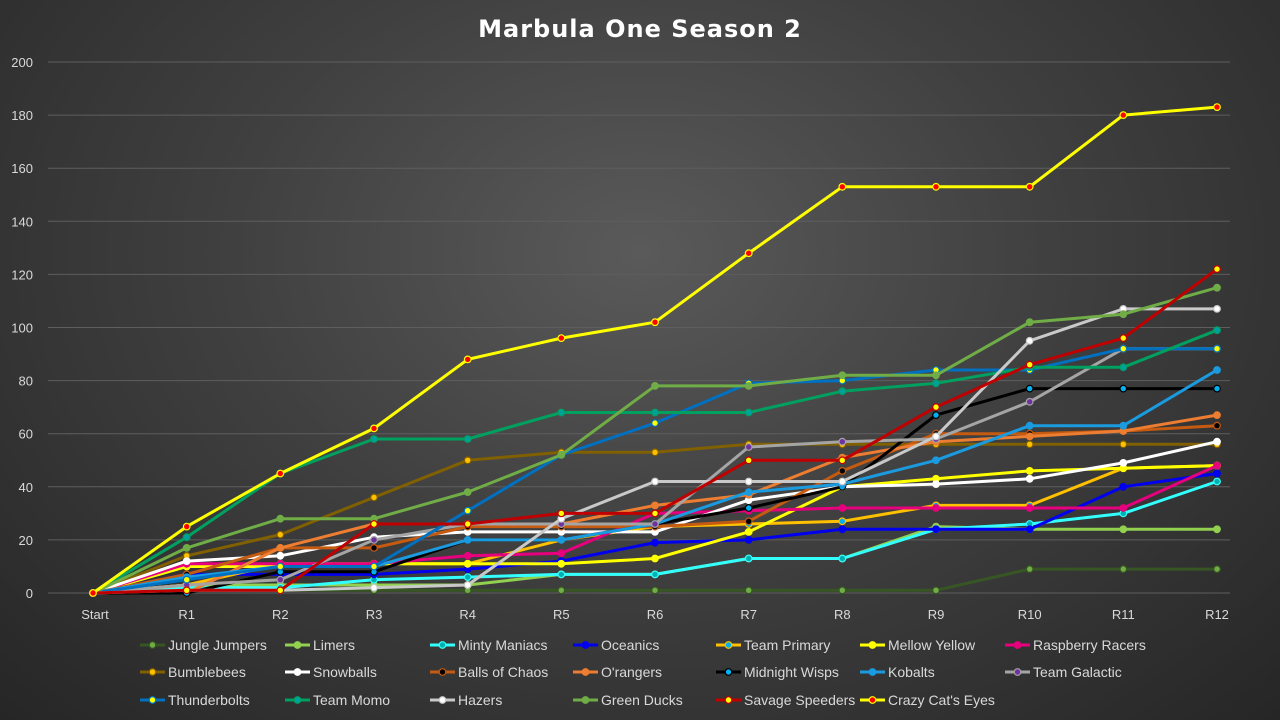 This screenshot has width=1280, height=720. Describe the element at coordinates (1089, 645) in the screenshot. I see `legend-label: Raspberry Racers` at that location.